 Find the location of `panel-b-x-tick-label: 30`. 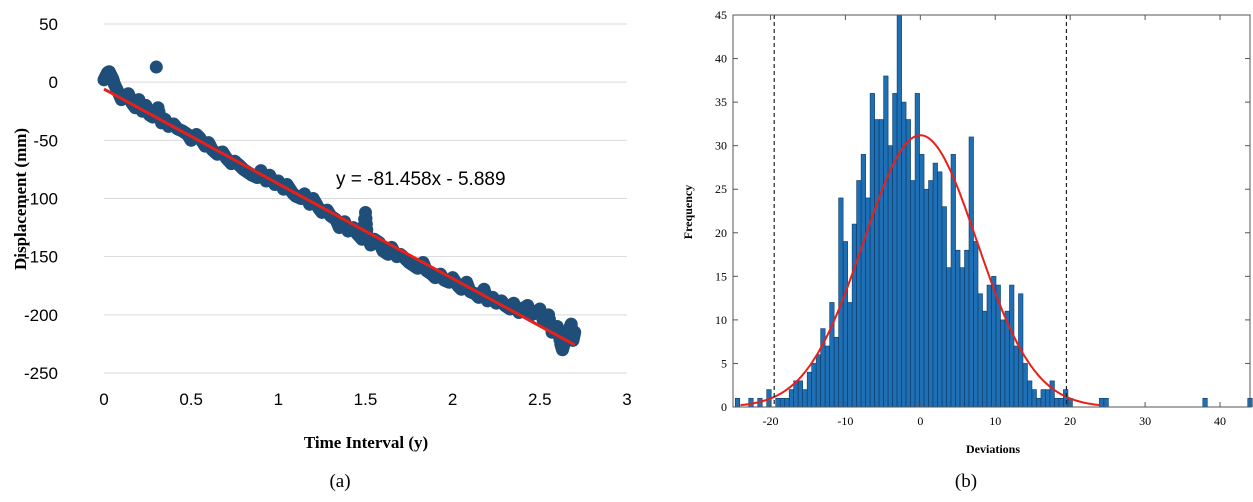

panel-b-x-tick-label: 30 is located at coordinates (1145, 421).